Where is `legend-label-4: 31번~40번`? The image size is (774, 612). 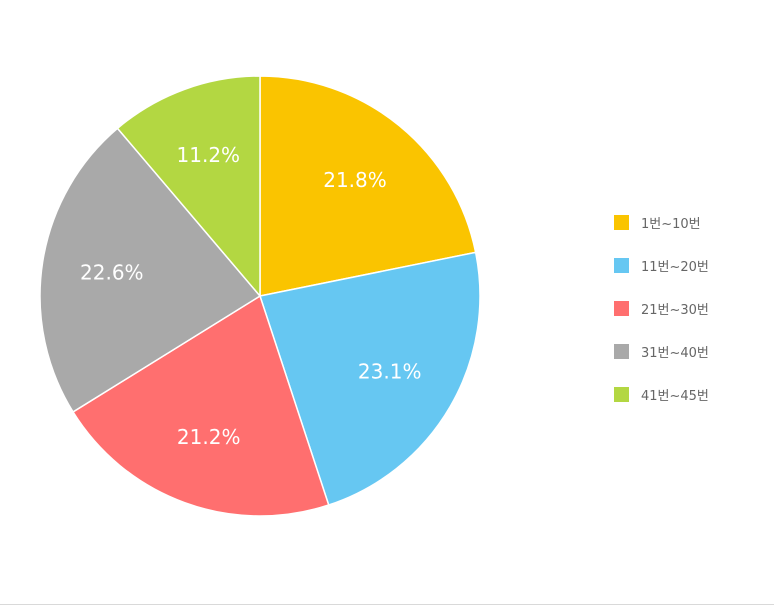 legend-label-4: 31번~40번 is located at coordinates (675, 353).